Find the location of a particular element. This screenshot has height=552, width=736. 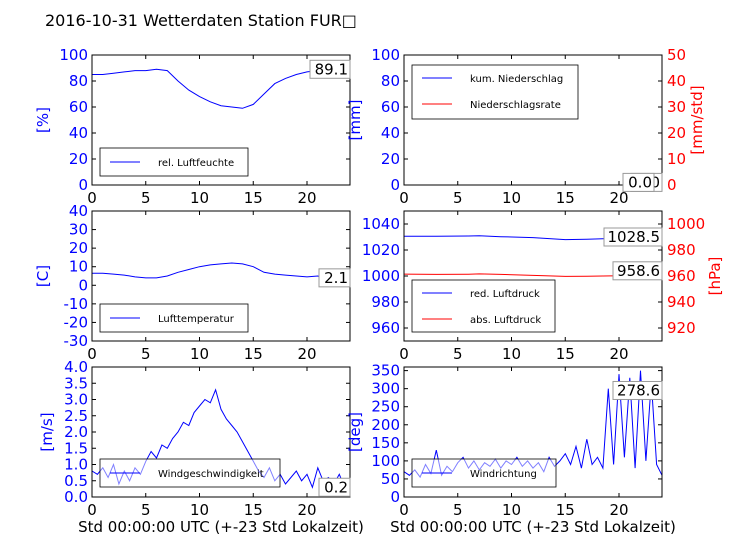

current-value: 0.0 is located at coordinates (640, 182).